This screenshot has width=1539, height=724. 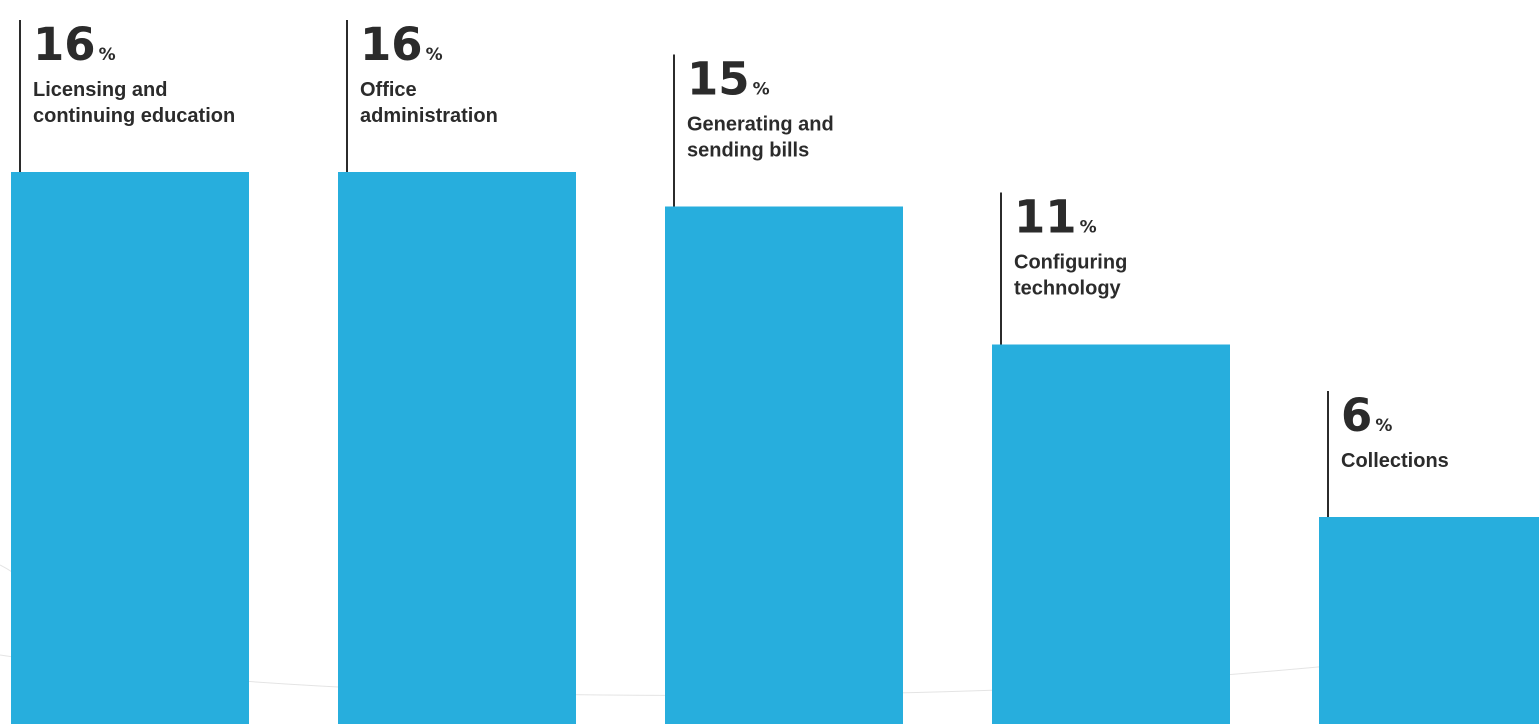 I want to click on category-label: Licensing and, so click(x=100, y=90).